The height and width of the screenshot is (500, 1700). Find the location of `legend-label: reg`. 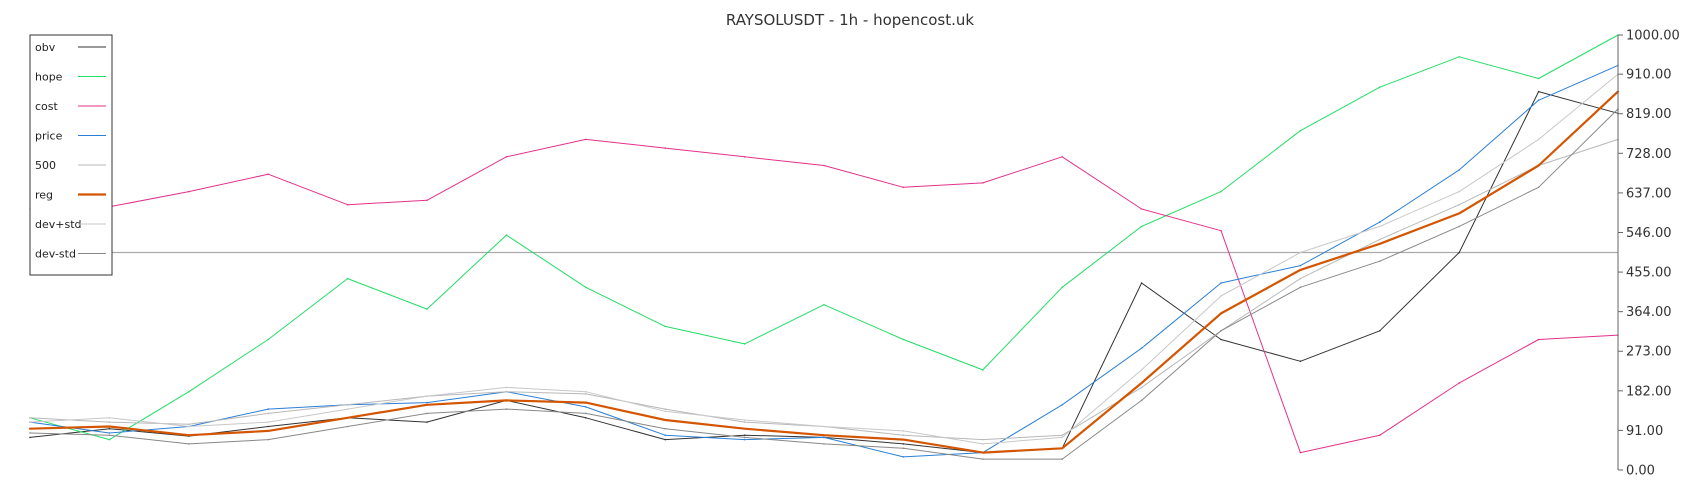

legend-label: reg is located at coordinates (44, 195).